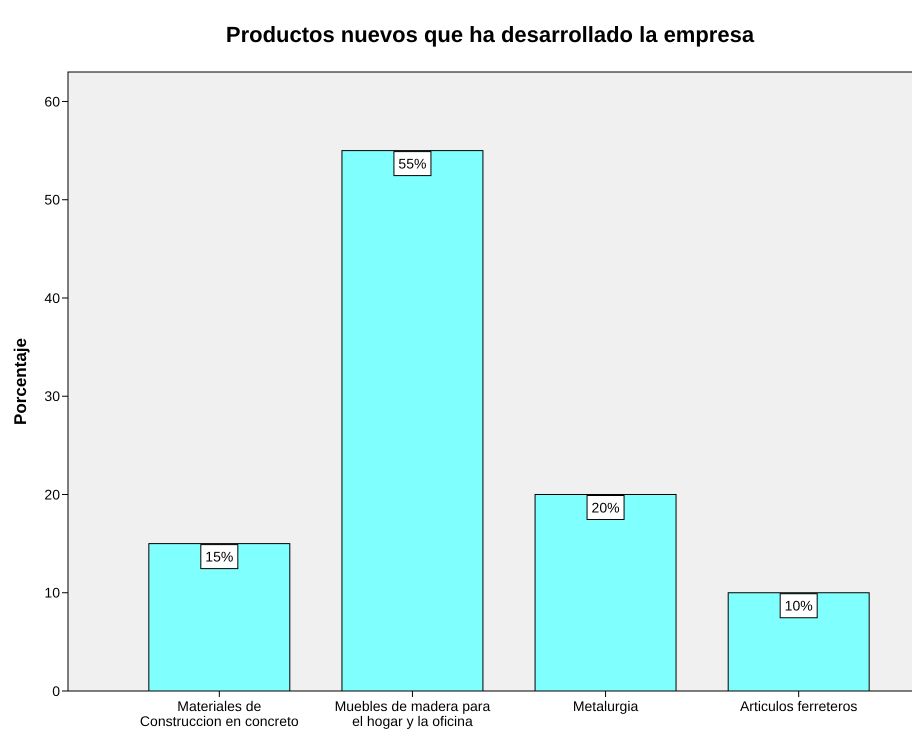  Describe the element at coordinates (490, 34) in the screenshot. I see `chart-title: Productos nuevos que ha desarrollado la empresa` at that location.